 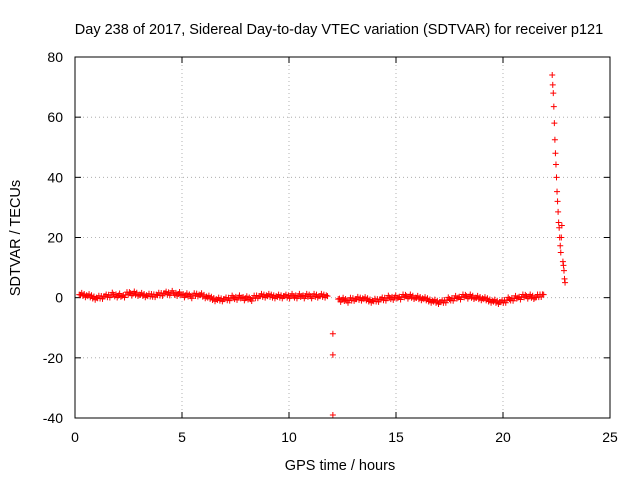 I want to click on y-tick-label: 0, so click(x=59, y=298).